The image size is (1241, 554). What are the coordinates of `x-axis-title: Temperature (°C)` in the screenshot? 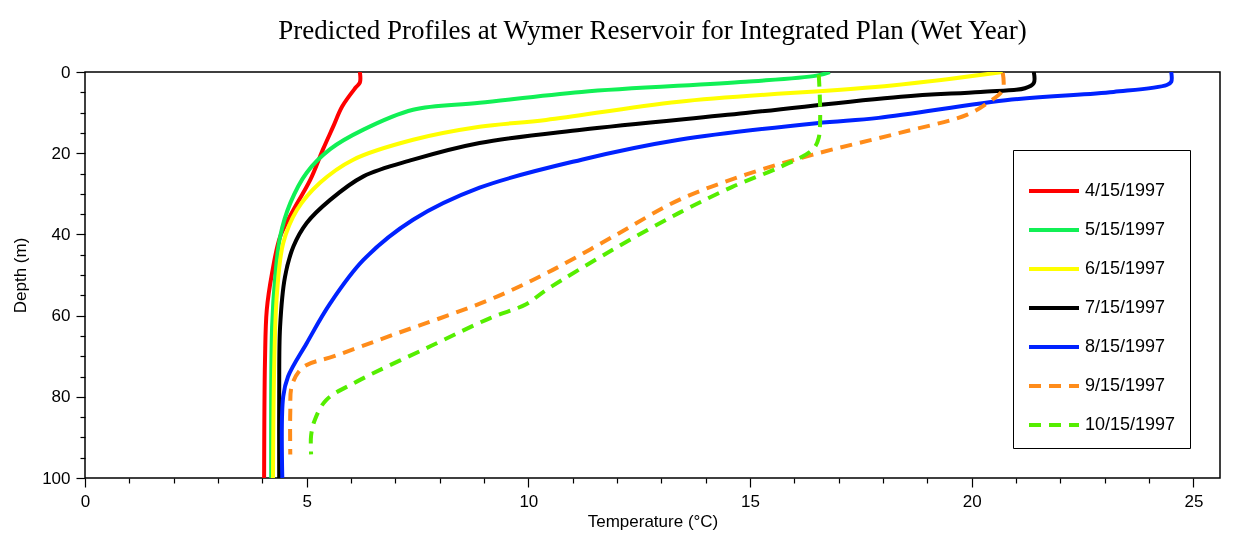 It's located at (653, 521).